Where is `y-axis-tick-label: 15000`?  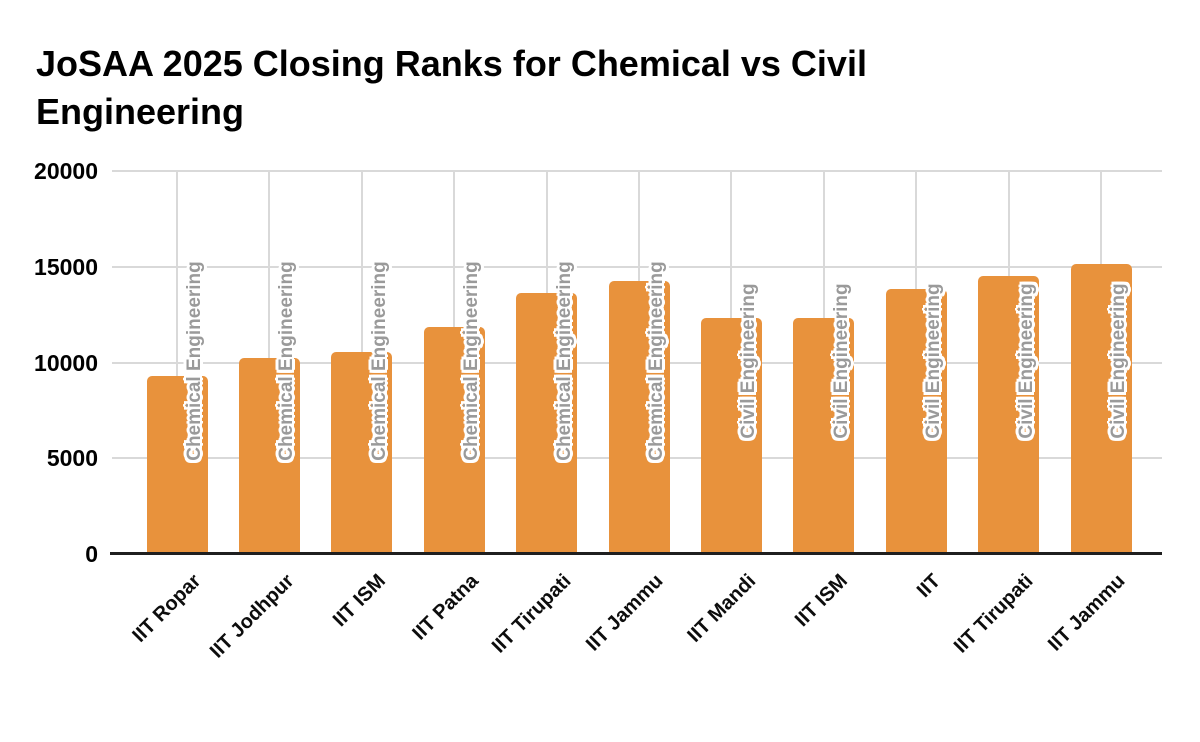
y-axis-tick-label: 15000 is located at coordinates (66, 266).